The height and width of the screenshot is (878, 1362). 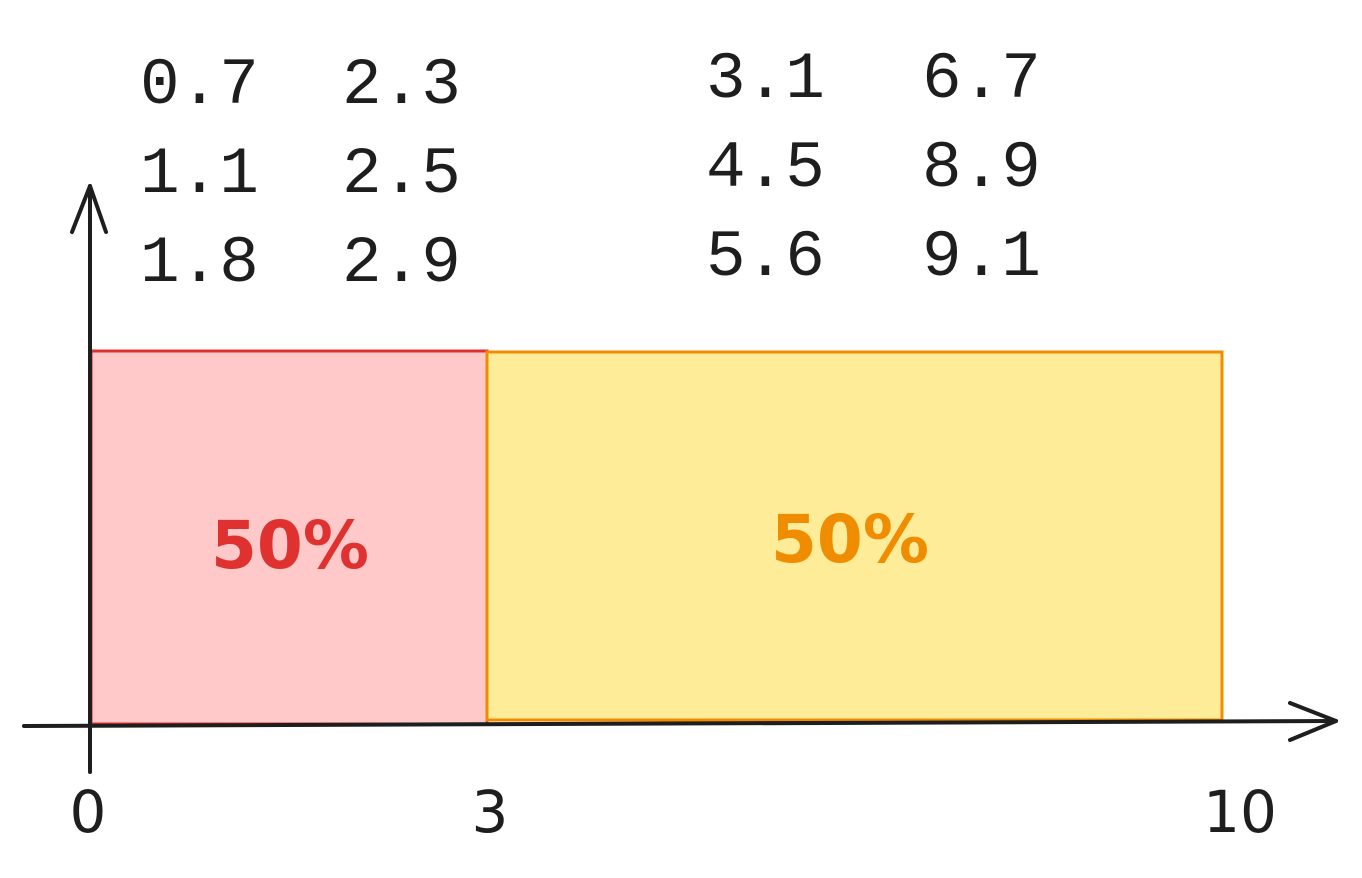 What do you see at coordinates (1240, 812) in the screenshot?
I see `x-tick-label: 10` at bounding box center [1240, 812].